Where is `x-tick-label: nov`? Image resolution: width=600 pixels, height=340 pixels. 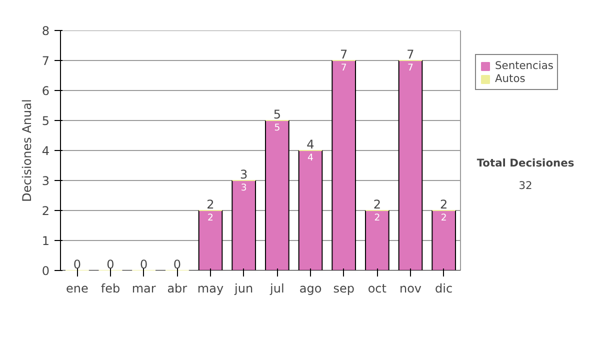
x-tick-label: nov is located at coordinates (410, 289).